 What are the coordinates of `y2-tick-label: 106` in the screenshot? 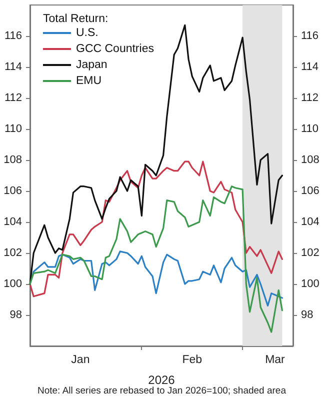 It's located at (310, 191).